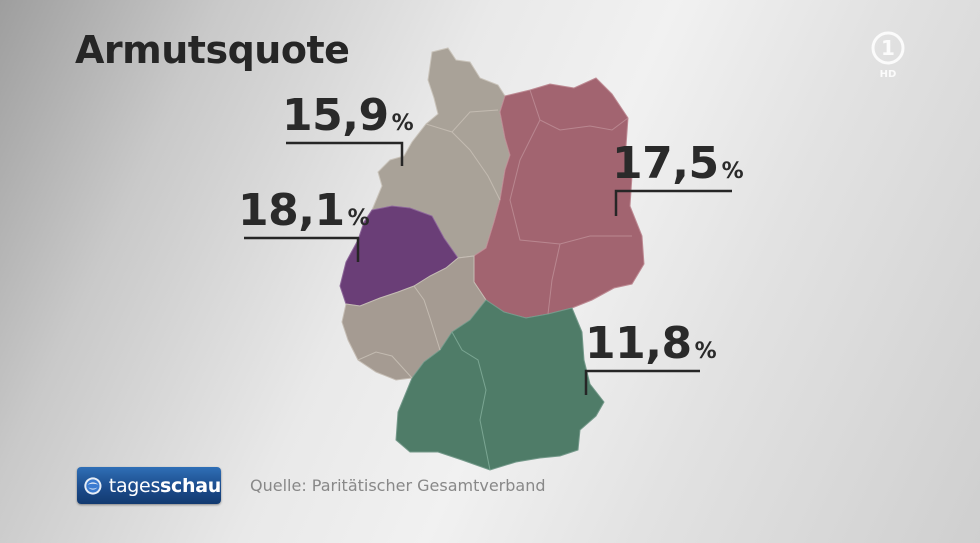 Image resolution: width=980 pixels, height=543 pixels. Describe the element at coordinates (429, 244) in the screenshot. I see `state-borders` at that location.